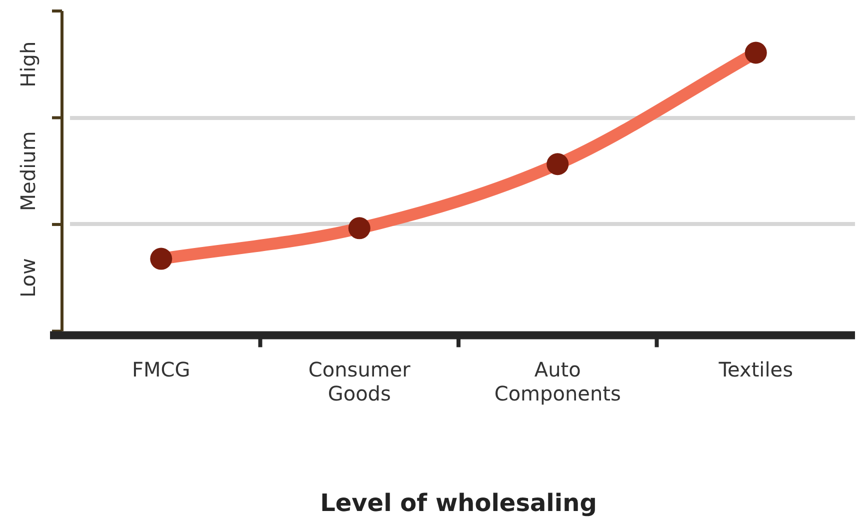  What do you see at coordinates (557, 381) in the screenshot?
I see `x-tick-label: Auto Components` at bounding box center [557, 381].